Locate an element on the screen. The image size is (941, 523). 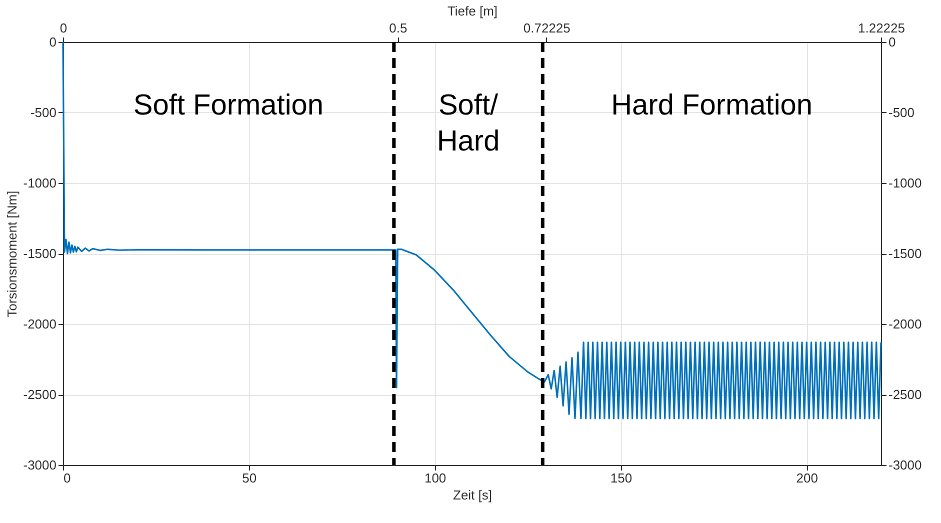
x-tick-label: 100 is located at coordinates (435, 478).